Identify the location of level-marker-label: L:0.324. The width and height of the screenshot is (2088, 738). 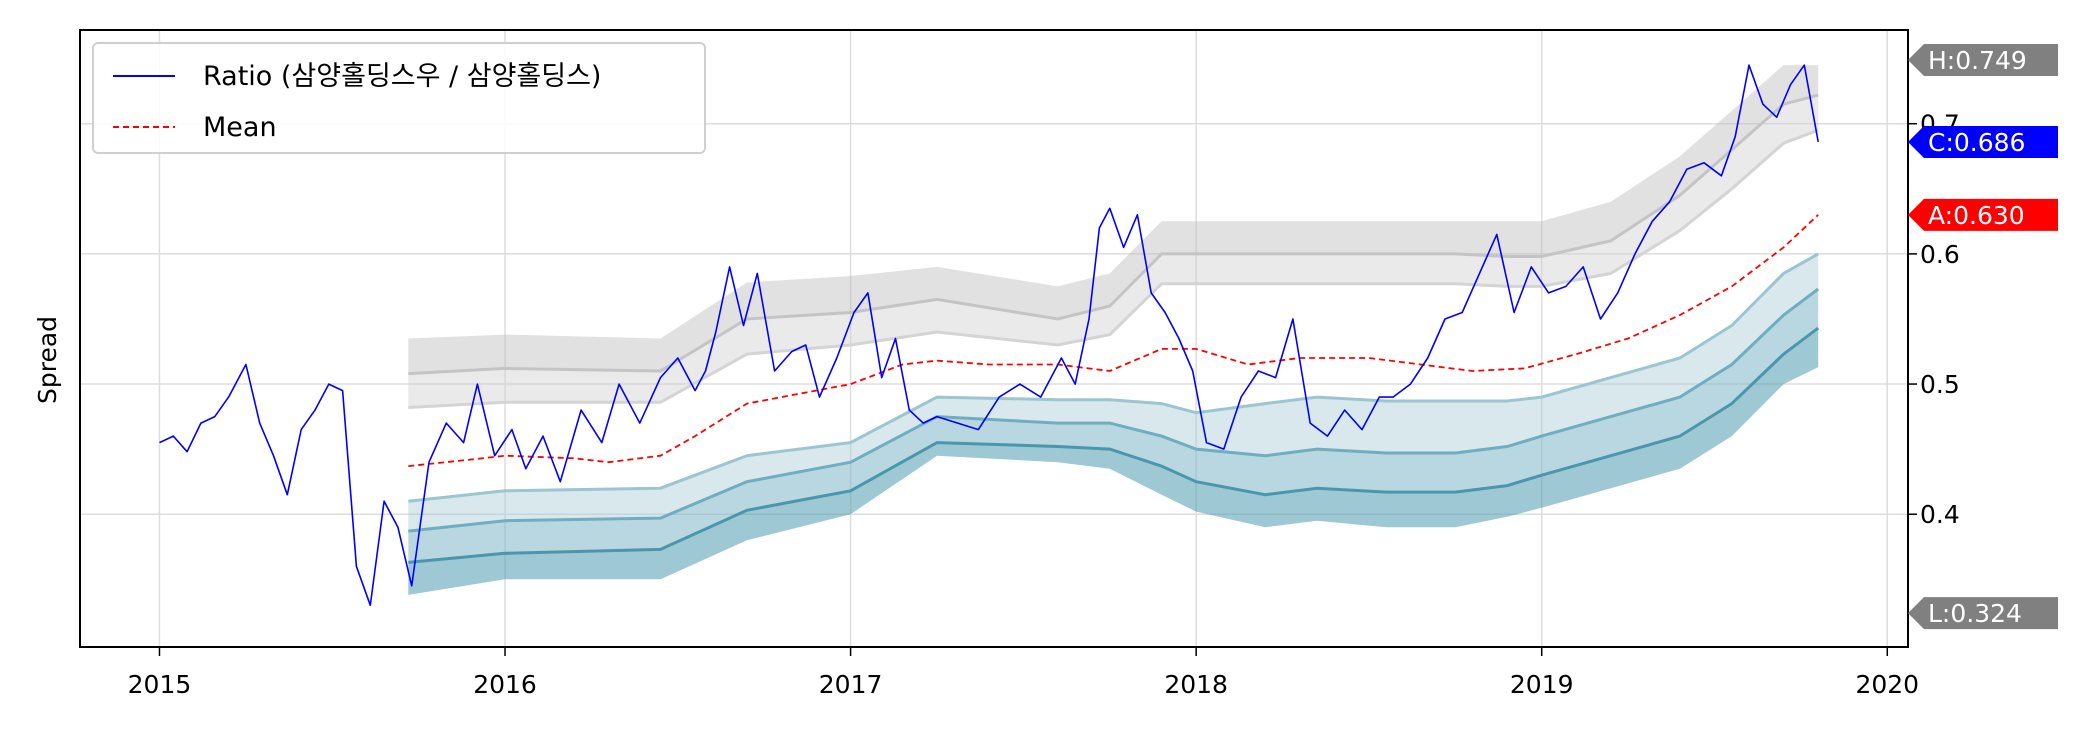
(1975, 613).